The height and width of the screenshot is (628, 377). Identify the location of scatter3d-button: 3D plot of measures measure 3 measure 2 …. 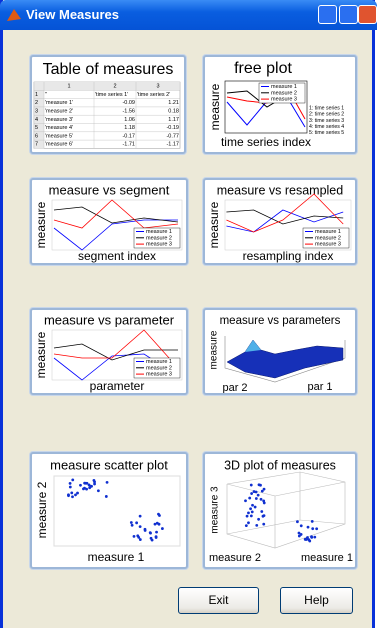
(280, 510).